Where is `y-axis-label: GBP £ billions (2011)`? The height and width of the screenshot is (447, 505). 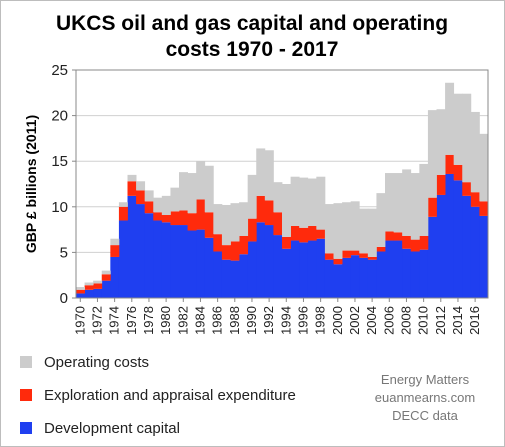
y-axis-label: GBP £ billions (2011) is located at coordinates (31, 184).